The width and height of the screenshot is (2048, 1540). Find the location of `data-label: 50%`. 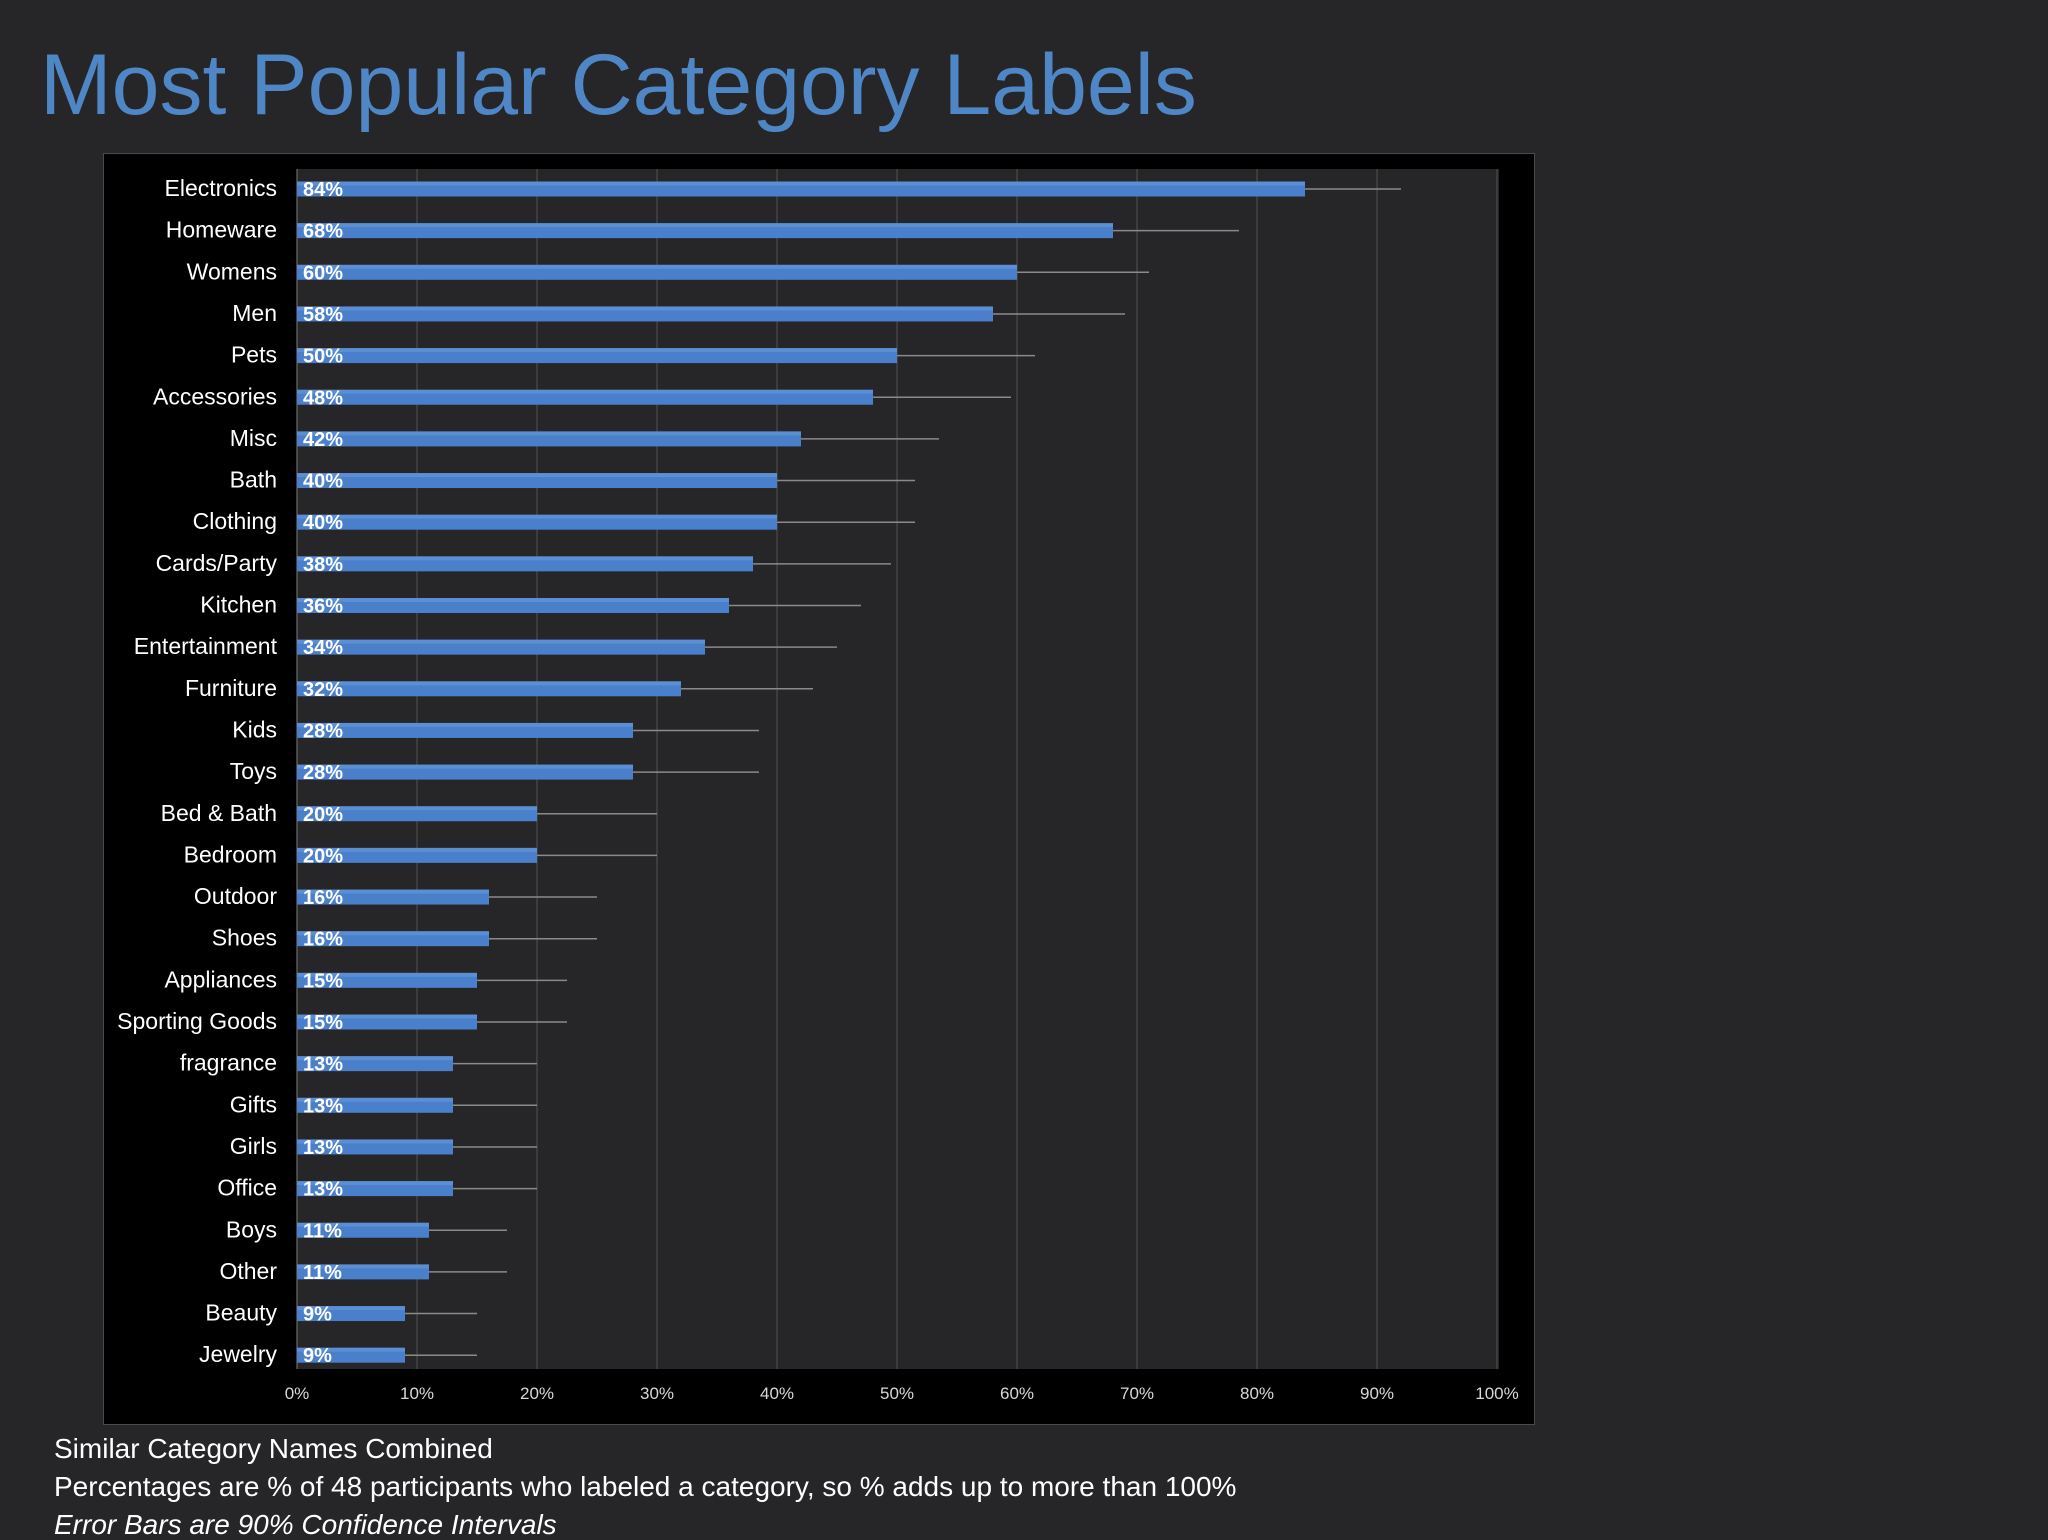

data-label: 50% is located at coordinates (323, 357).